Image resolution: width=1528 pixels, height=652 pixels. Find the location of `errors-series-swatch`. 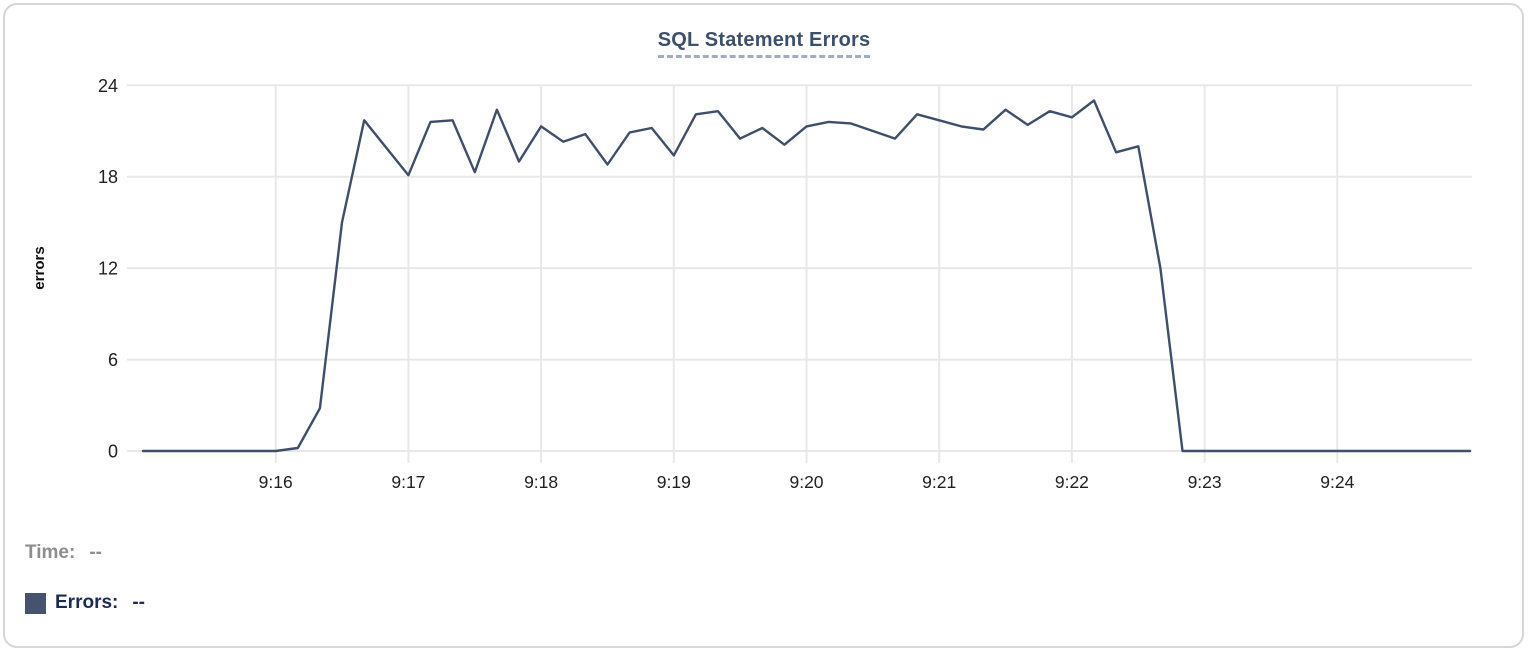

errors-series-swatch is located at coordinates (35, 603).